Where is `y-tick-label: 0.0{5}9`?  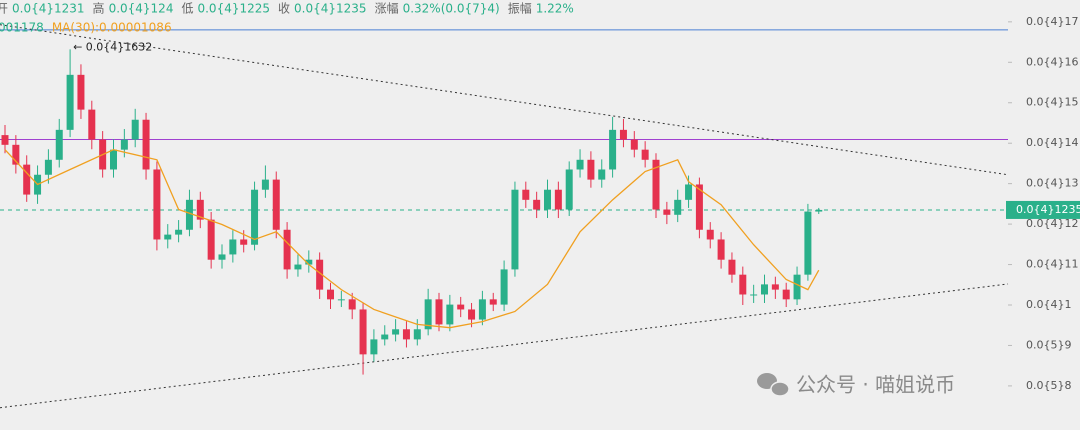 y-tick-label: 0.0{5}9 is located at coordinates (1049, 344).